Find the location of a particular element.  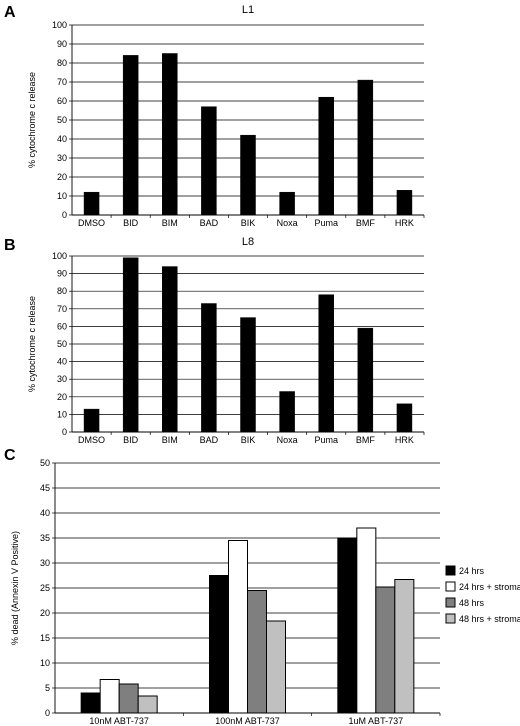

y-tick-label: 5 is located at coordinates (47, 688).